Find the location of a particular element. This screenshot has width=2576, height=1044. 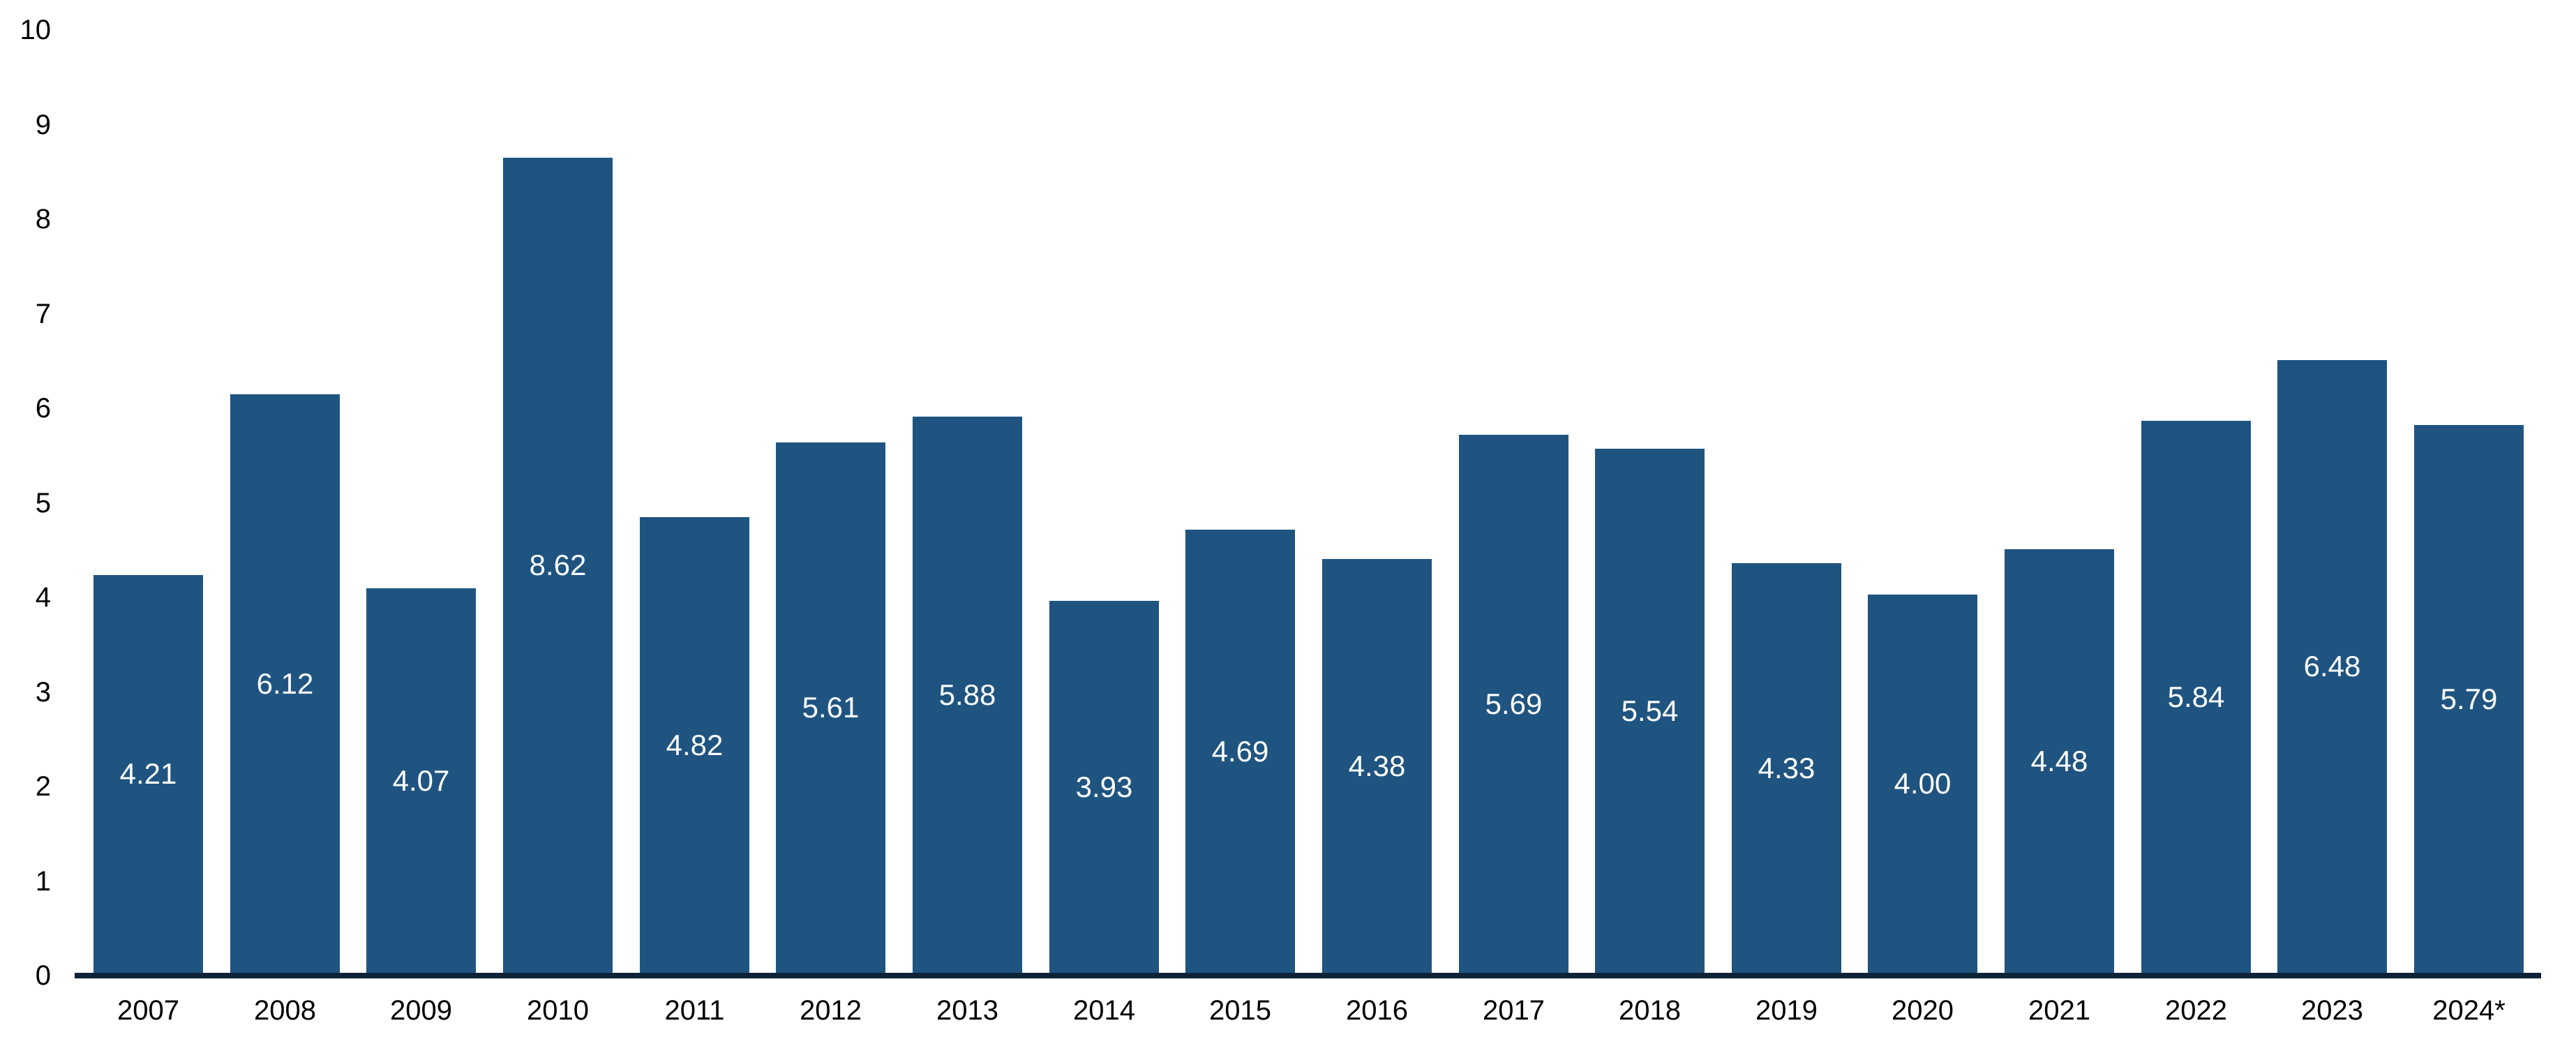

bar-value-label-2018: 5.54 is located at coordinates (1650, 711).